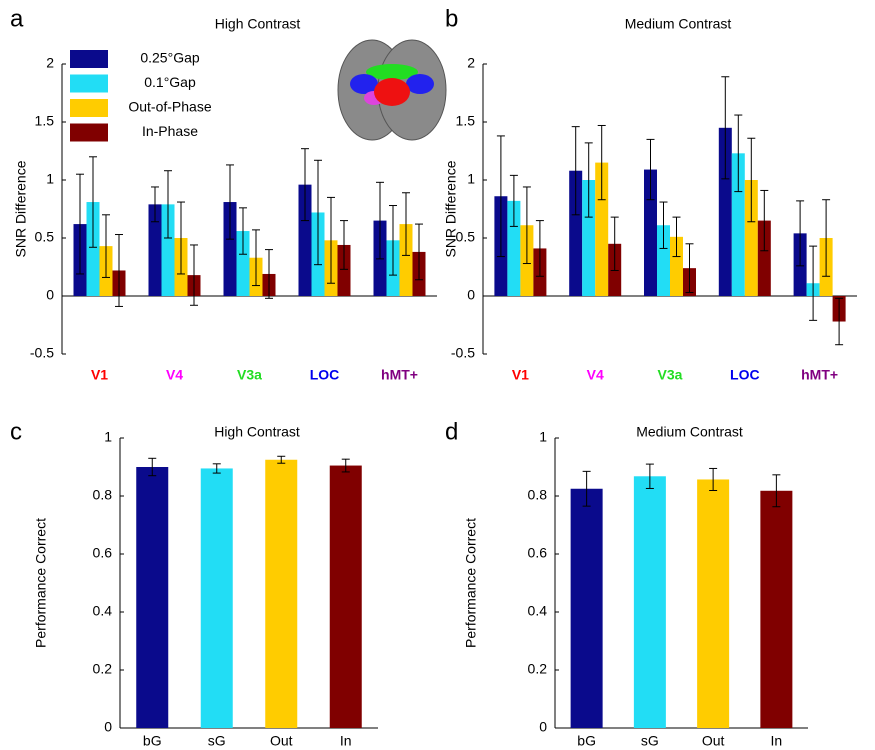 This screenshot has width=875, height=750. Describe the element at coordinates (451, 431) in the screenshot. I see `panel-label: d` at that location.